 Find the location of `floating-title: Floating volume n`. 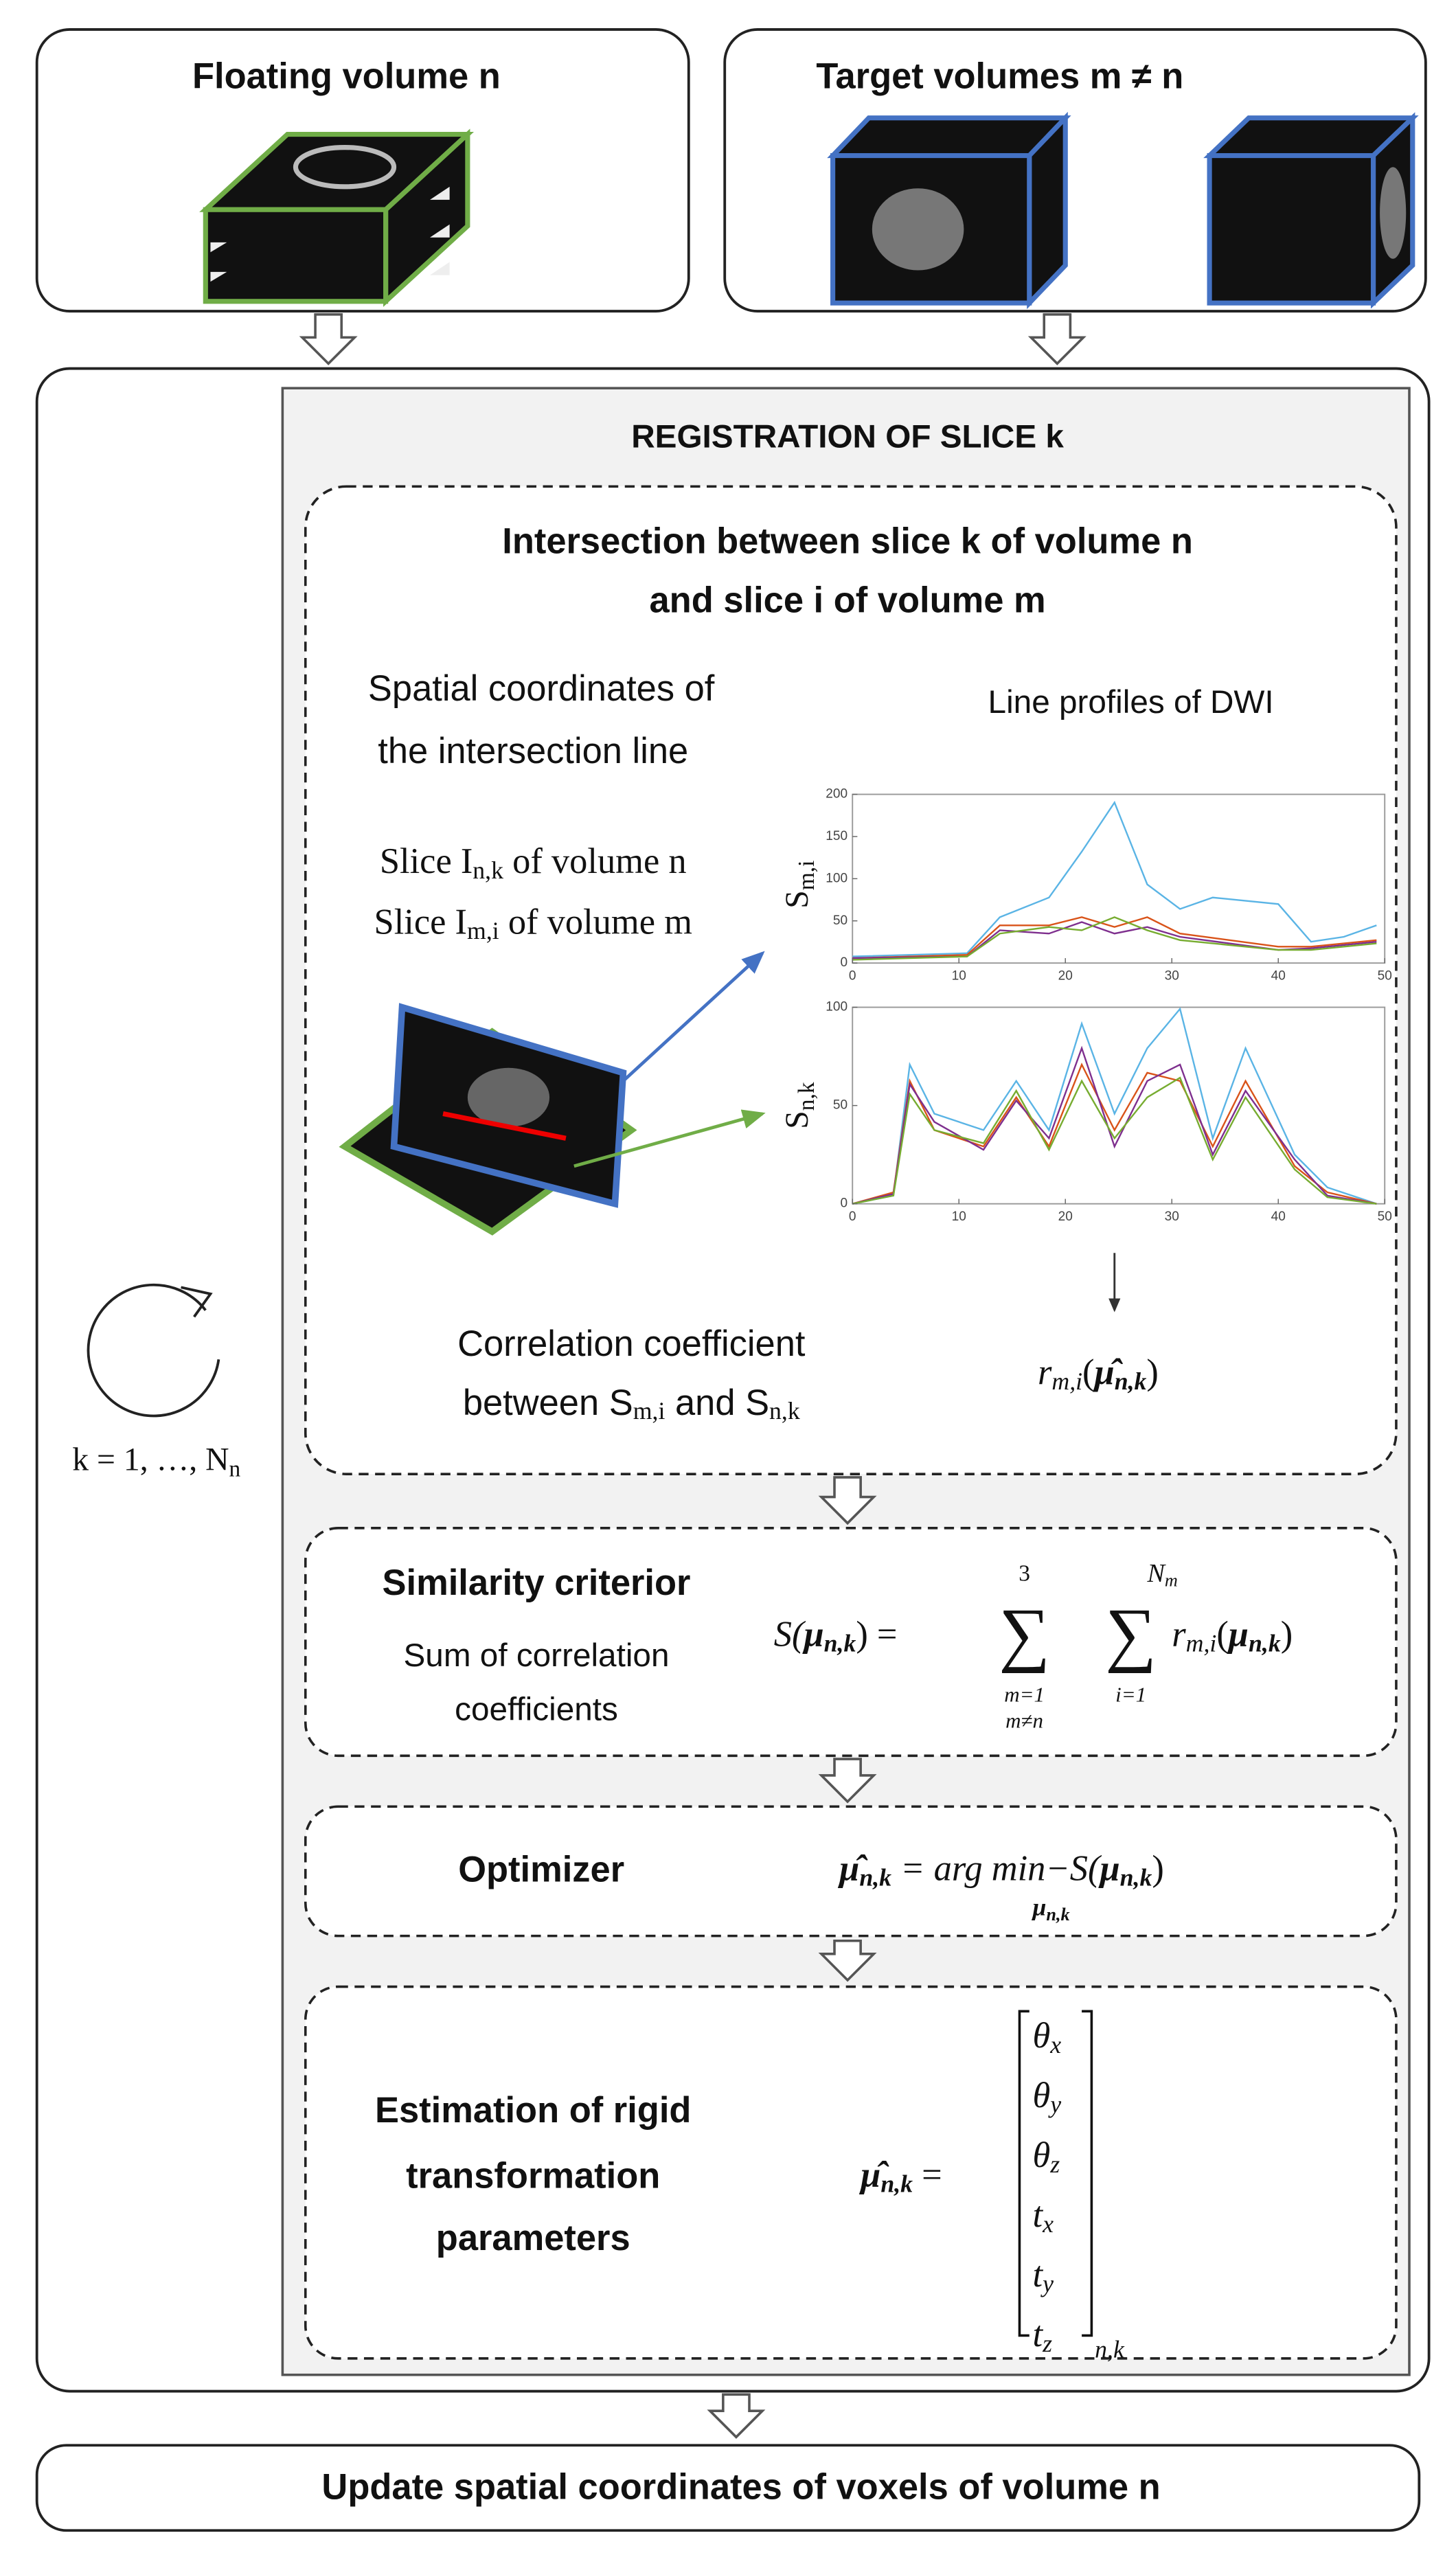

floating-title: Floating volume n is located at coordinates (346, 76).